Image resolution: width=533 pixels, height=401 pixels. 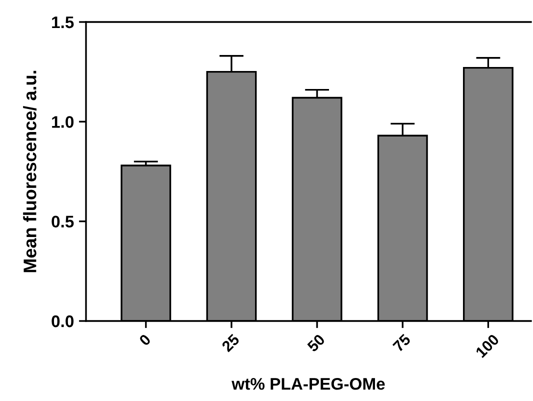 What do you see at coordinates (30, 171) in the screenshot?
I see `y-axis-title: Mean fluorescence/ a.u.` at bounding box center [30, 171].